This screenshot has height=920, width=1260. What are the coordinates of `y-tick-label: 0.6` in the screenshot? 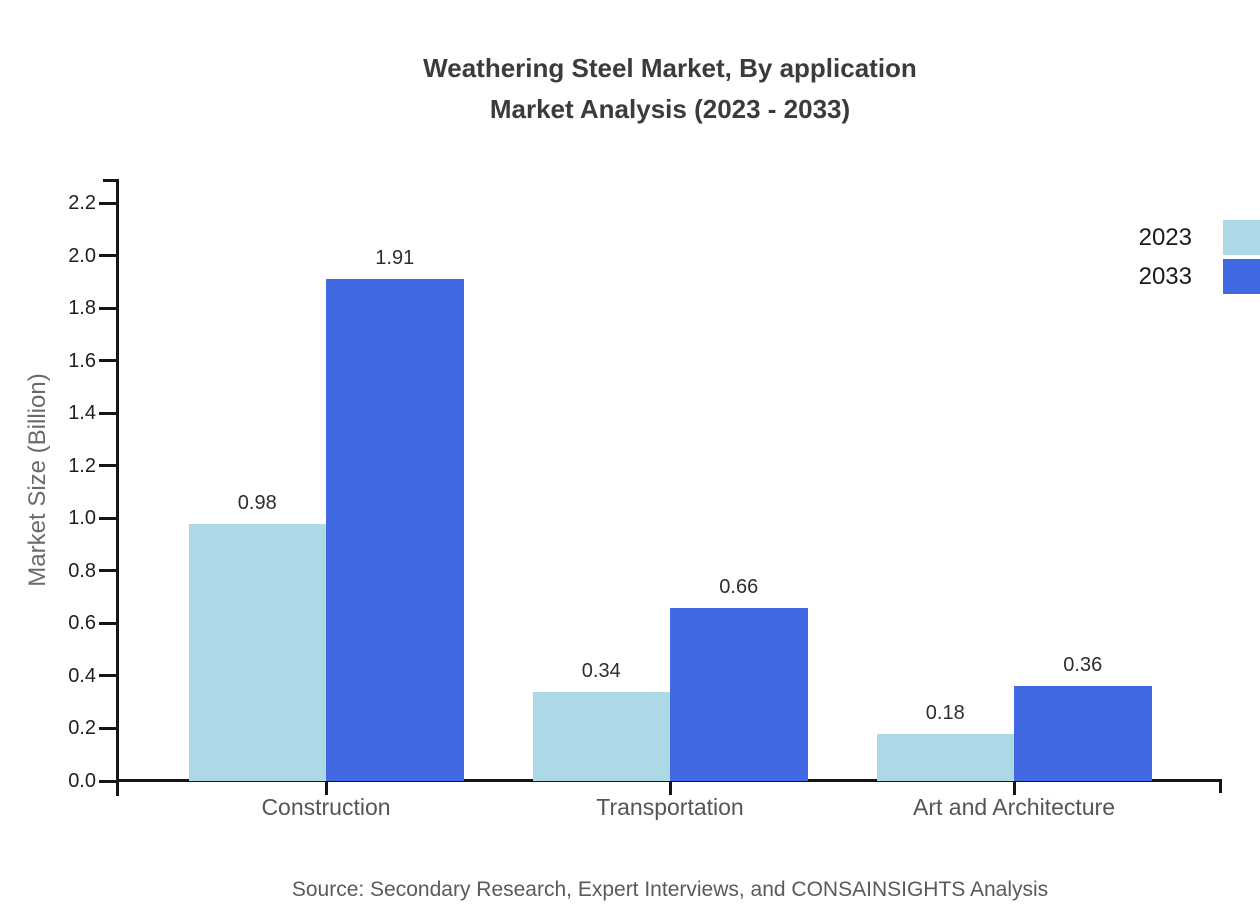 It's located at (82, 623).